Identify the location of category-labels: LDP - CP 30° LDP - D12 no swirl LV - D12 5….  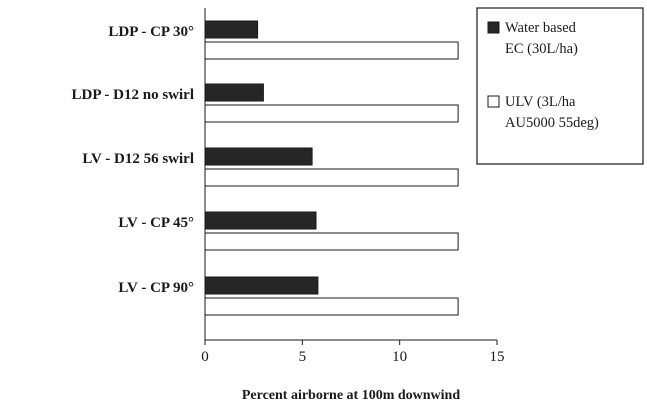
(132, 160).